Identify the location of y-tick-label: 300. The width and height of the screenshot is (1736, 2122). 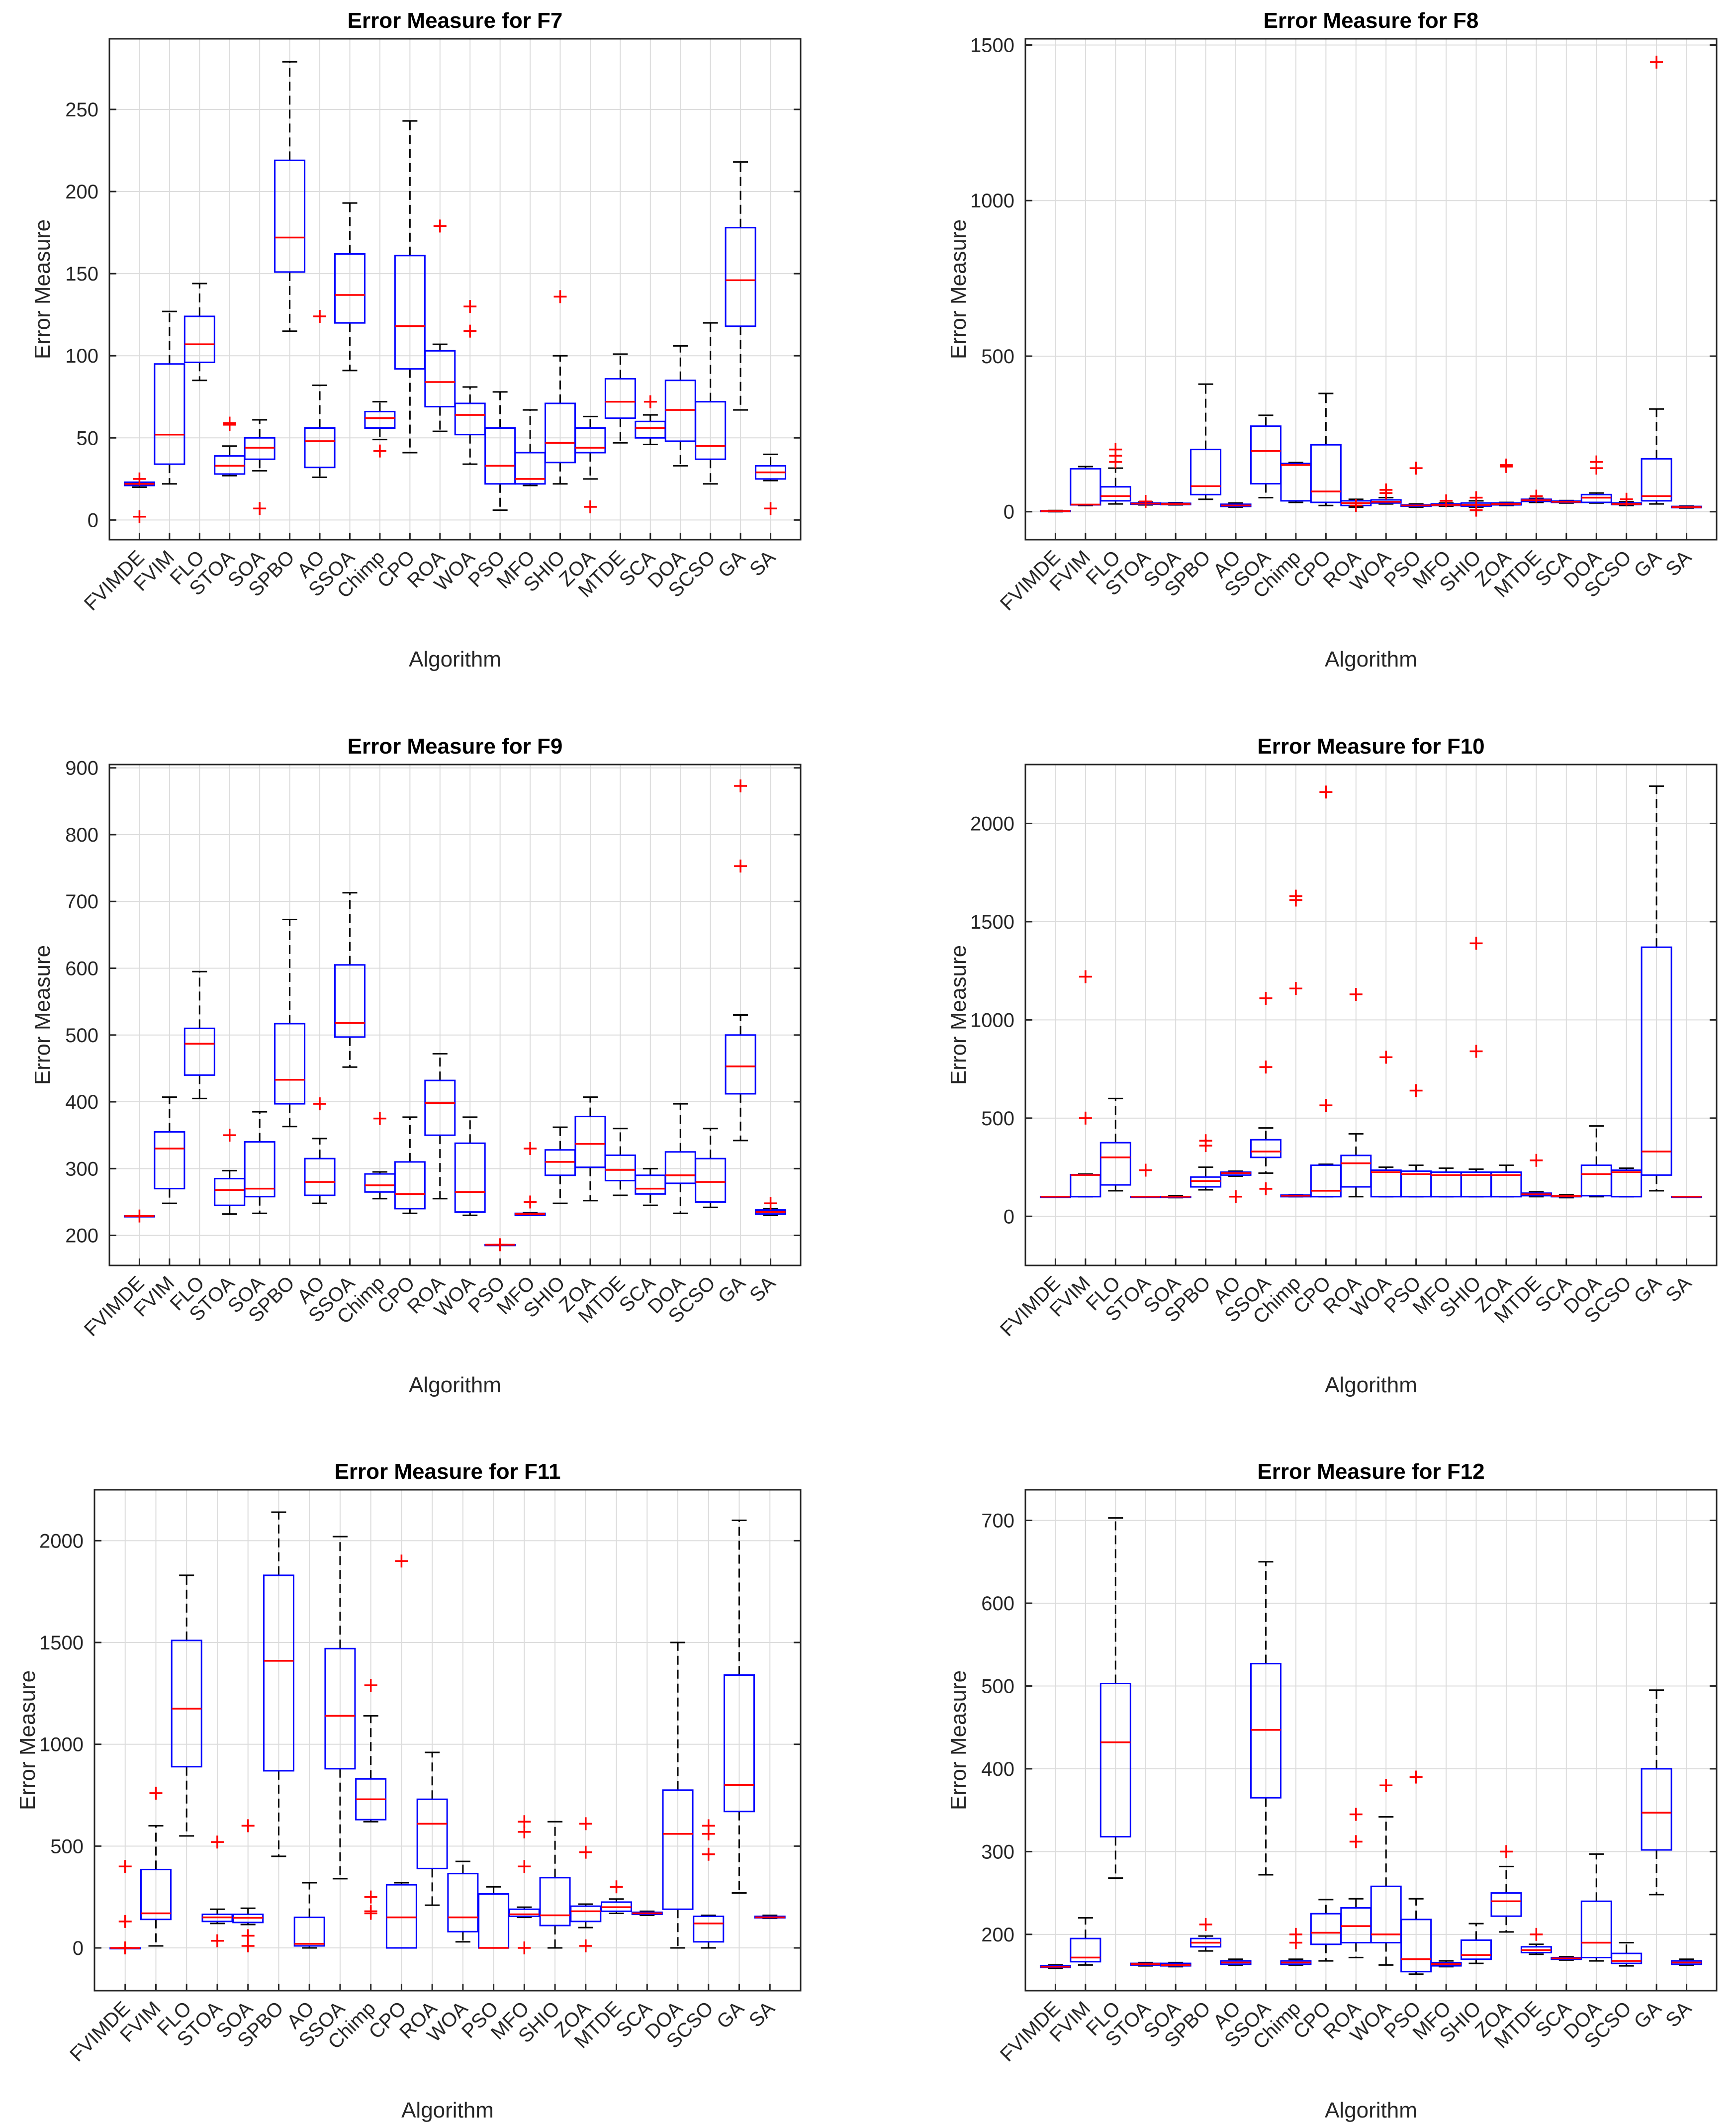
(81, 1169).